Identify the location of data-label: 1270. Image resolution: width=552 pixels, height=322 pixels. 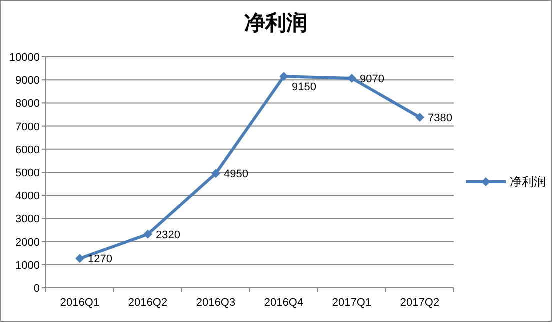
(100, 260).